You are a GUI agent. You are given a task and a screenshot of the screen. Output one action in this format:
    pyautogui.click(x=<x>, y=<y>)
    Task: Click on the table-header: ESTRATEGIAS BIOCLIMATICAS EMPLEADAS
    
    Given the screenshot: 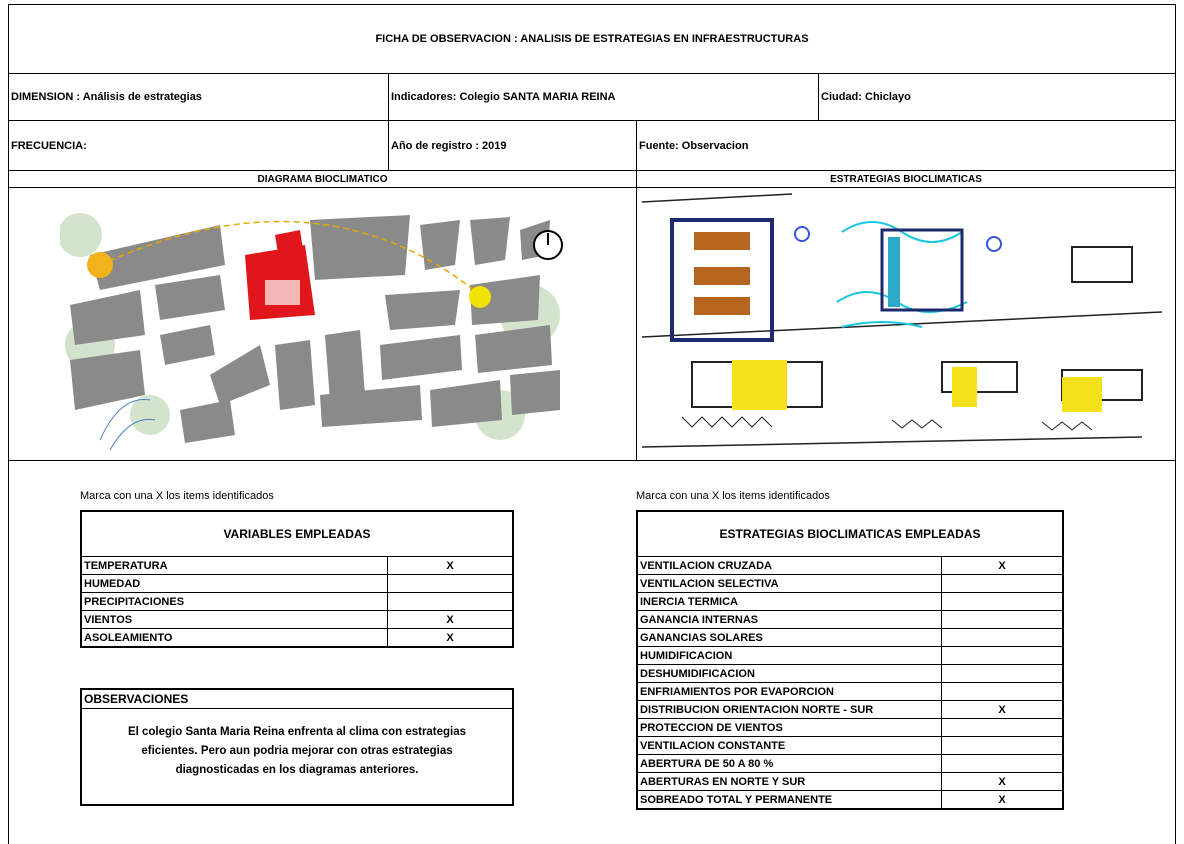 What is the action you would take?
    pyautogui.click(x=850, y=534)
    